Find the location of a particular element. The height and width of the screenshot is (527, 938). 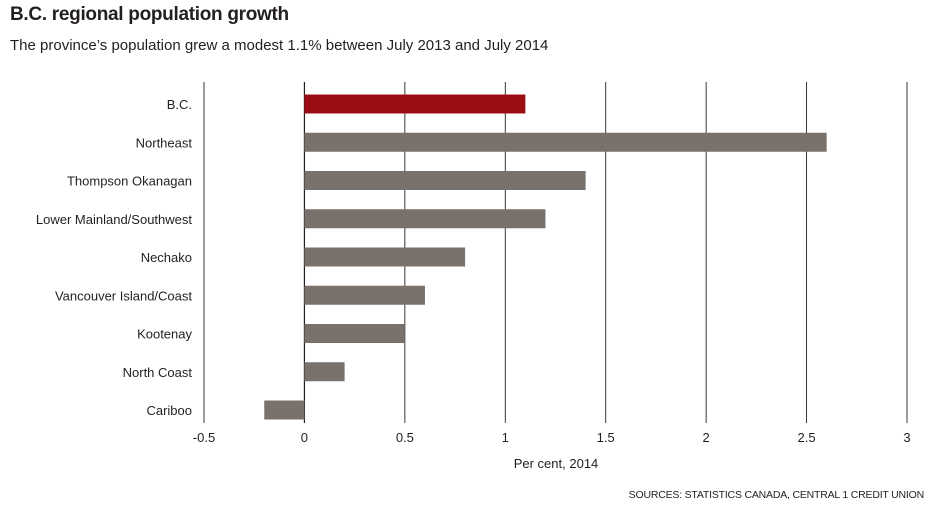

x-tick-label: 1.5 is located at coordinates (606, 437).